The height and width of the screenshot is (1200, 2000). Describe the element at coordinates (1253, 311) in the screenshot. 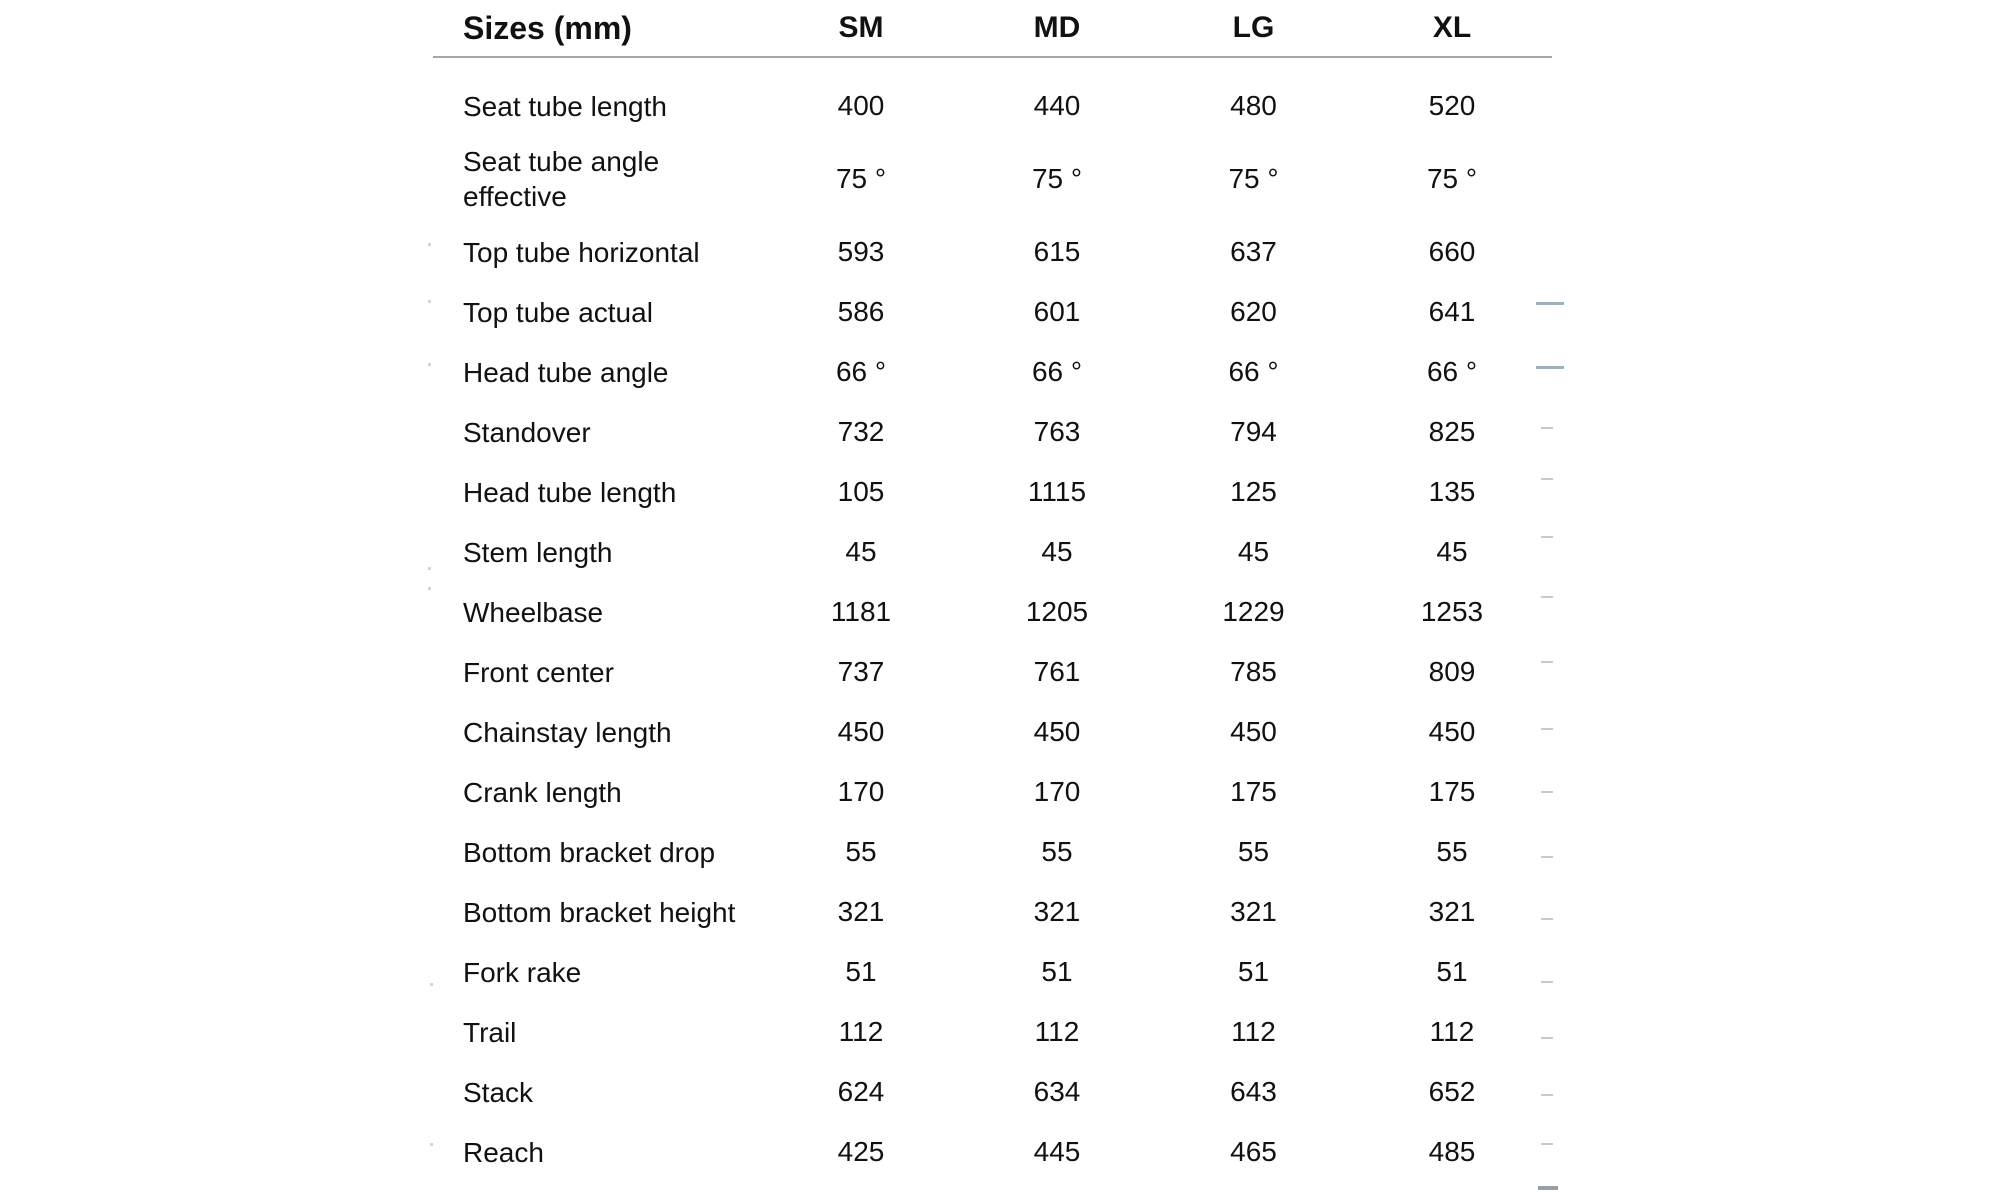

I see `cell-lg: 620` at that location.